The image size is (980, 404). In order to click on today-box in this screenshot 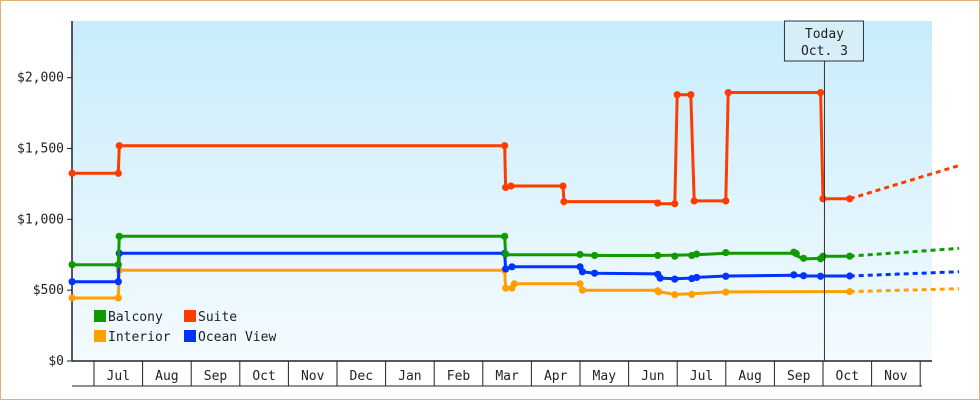, I will do `click(823, 41)`.